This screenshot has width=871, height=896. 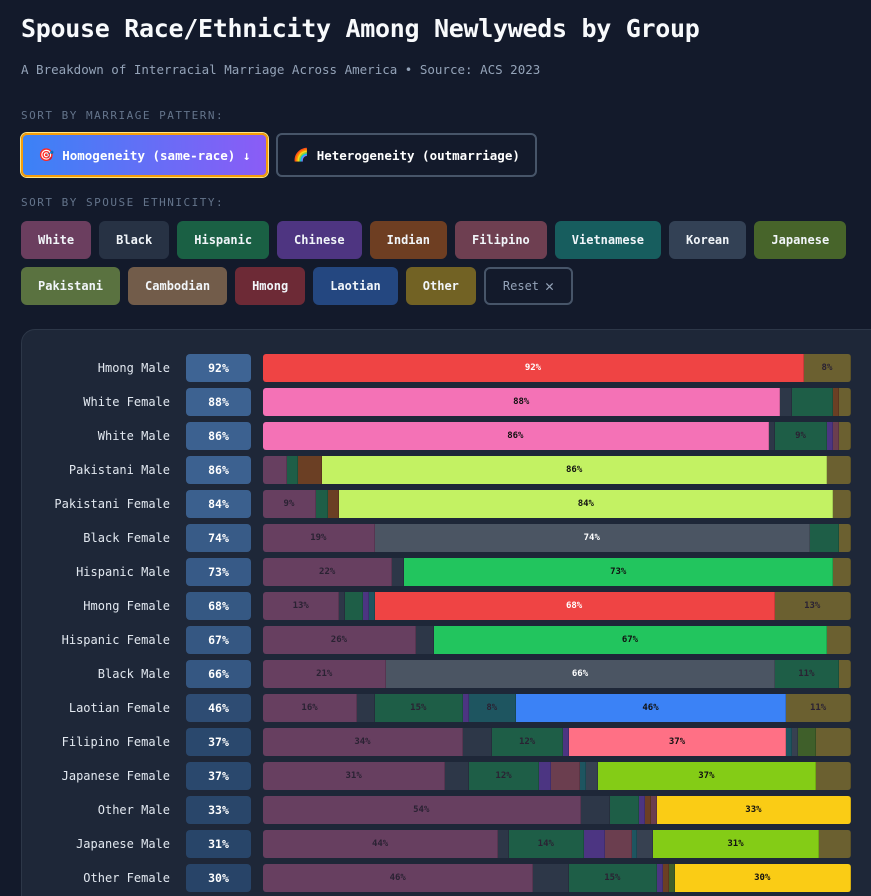 I want to click on bar-segment-hmong: 68%, so click(x=574, y=606).